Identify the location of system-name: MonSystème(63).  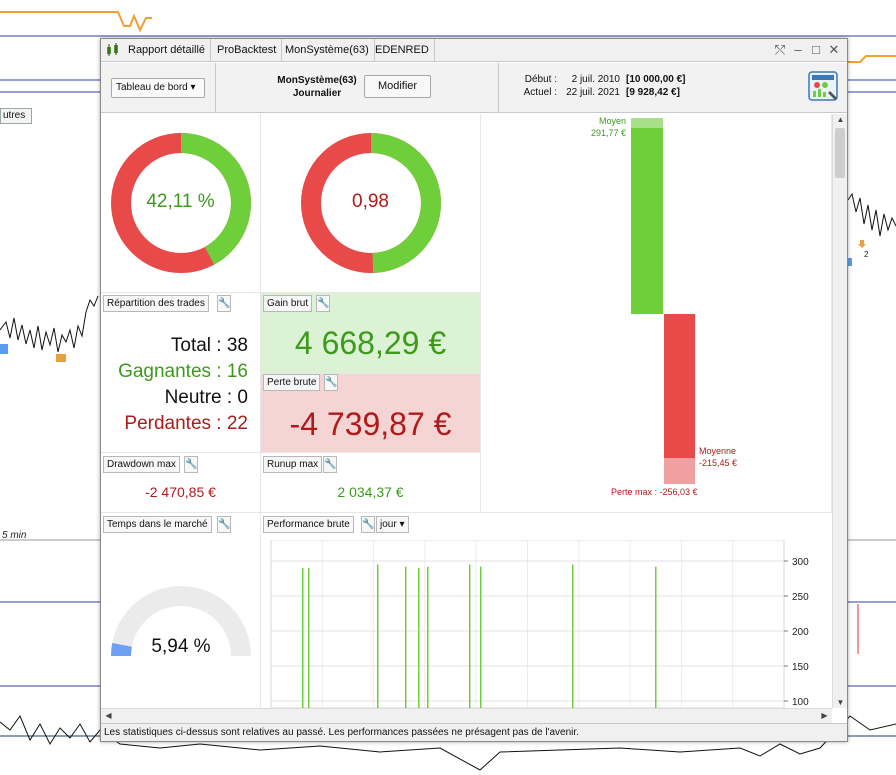
(317, 80).